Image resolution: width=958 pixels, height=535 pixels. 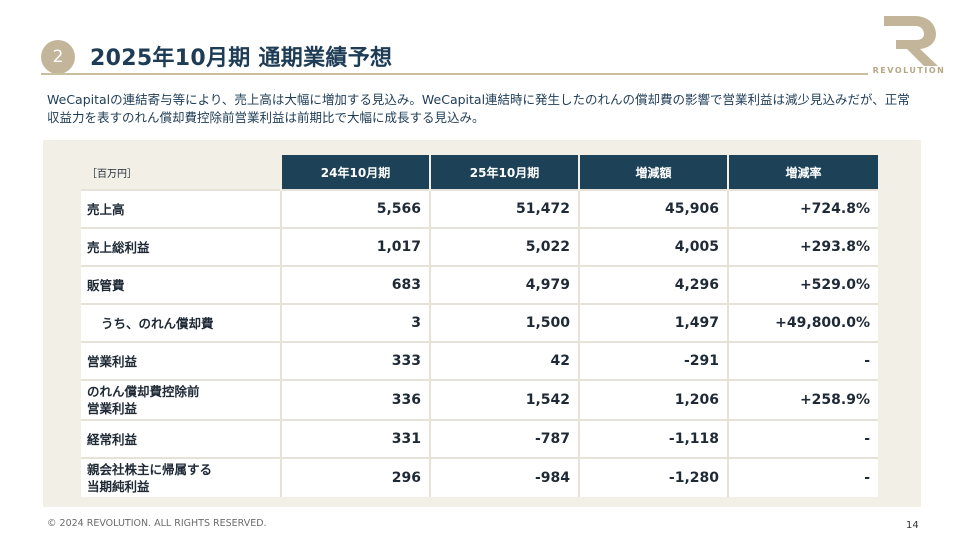 I want to click on cell-value: +258.9%, so click(x=802, y=399).